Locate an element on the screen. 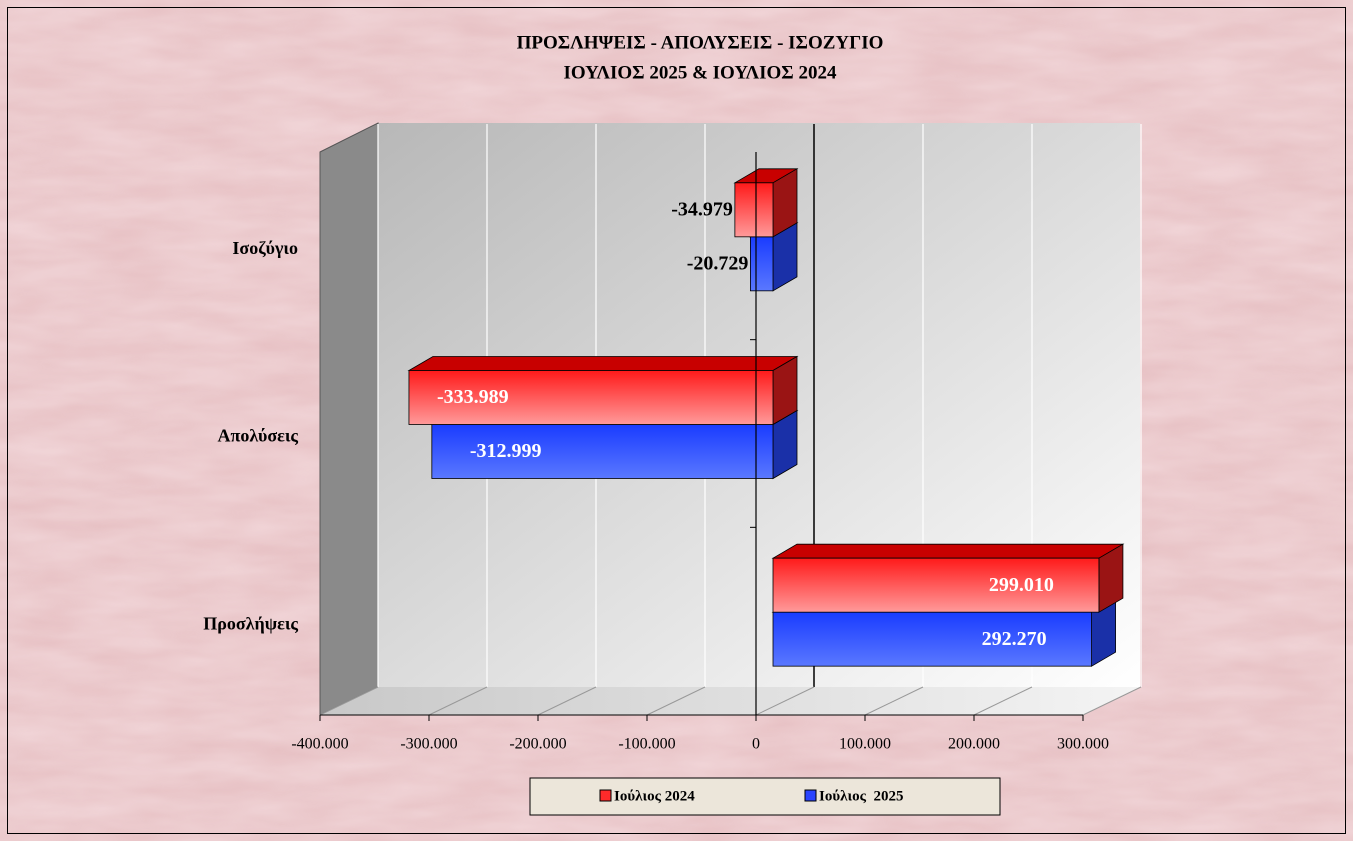 This screenshot has height=841, width=1353. floor is located at coordinates (730, 701).